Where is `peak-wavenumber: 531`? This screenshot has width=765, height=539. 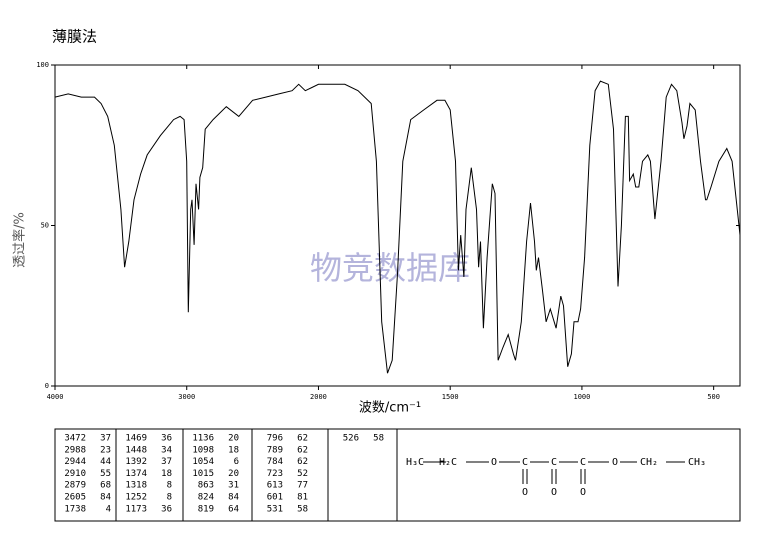
peak-wavenumber: 531 is located at coordinates (275, 509).